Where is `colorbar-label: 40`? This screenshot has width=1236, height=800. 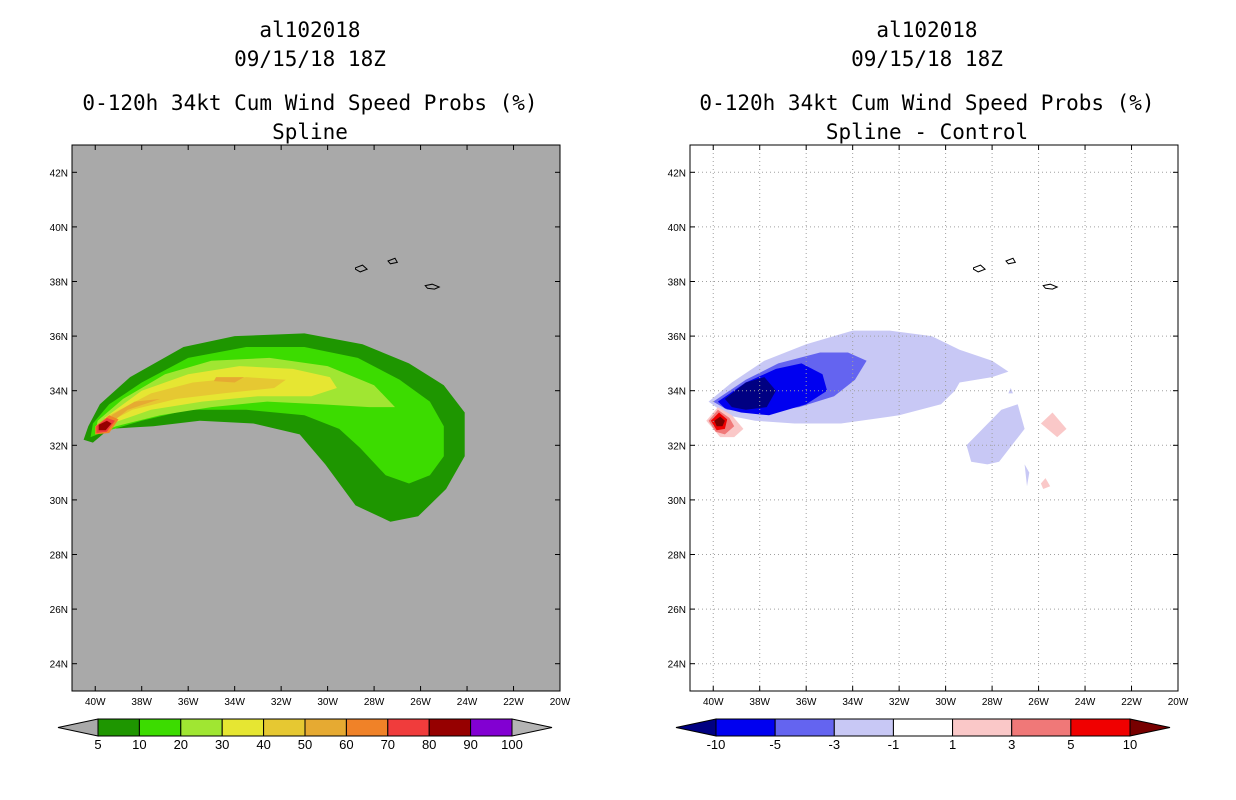 colorbar-label: 40 is located at coordinates (263, 744).